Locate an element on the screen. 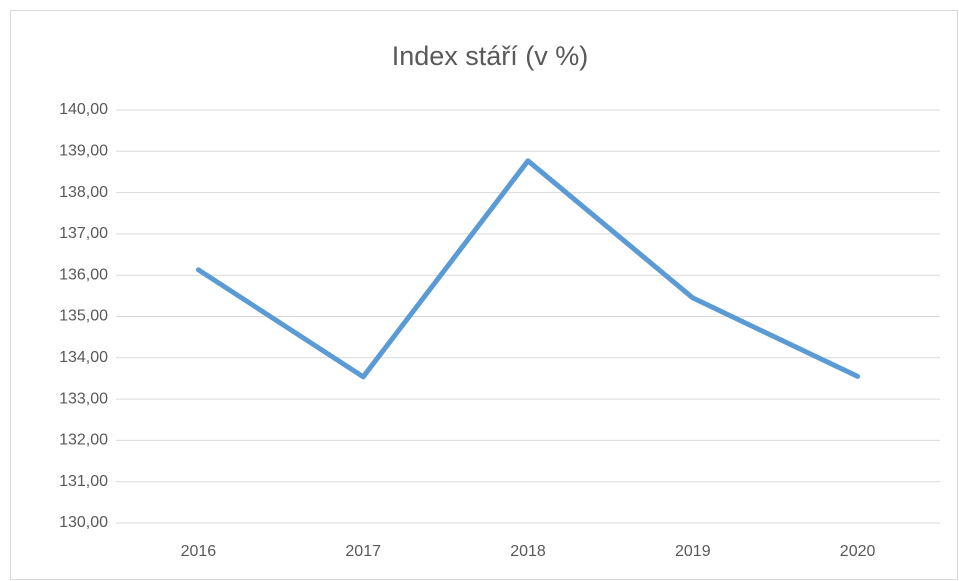 This screenshot has width=959, height=581. y-tick-label: 135,00 is located at coordinates (83, 316).